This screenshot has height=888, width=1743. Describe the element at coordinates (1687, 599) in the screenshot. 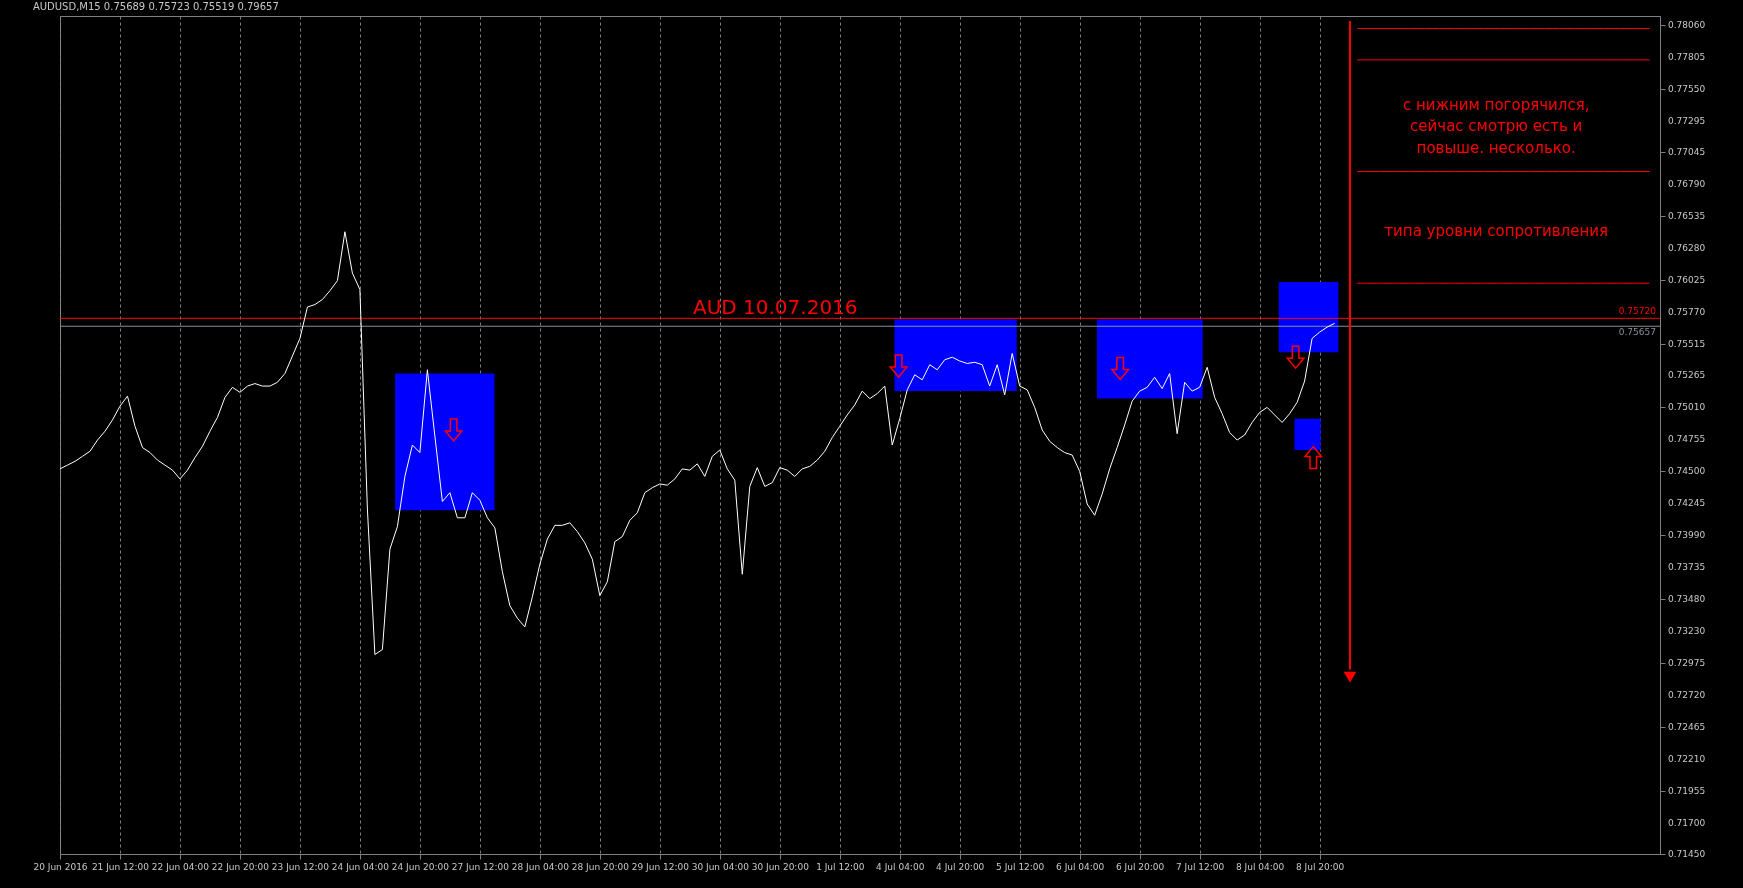

I see `y-tick-label: 0.73480` at that location.